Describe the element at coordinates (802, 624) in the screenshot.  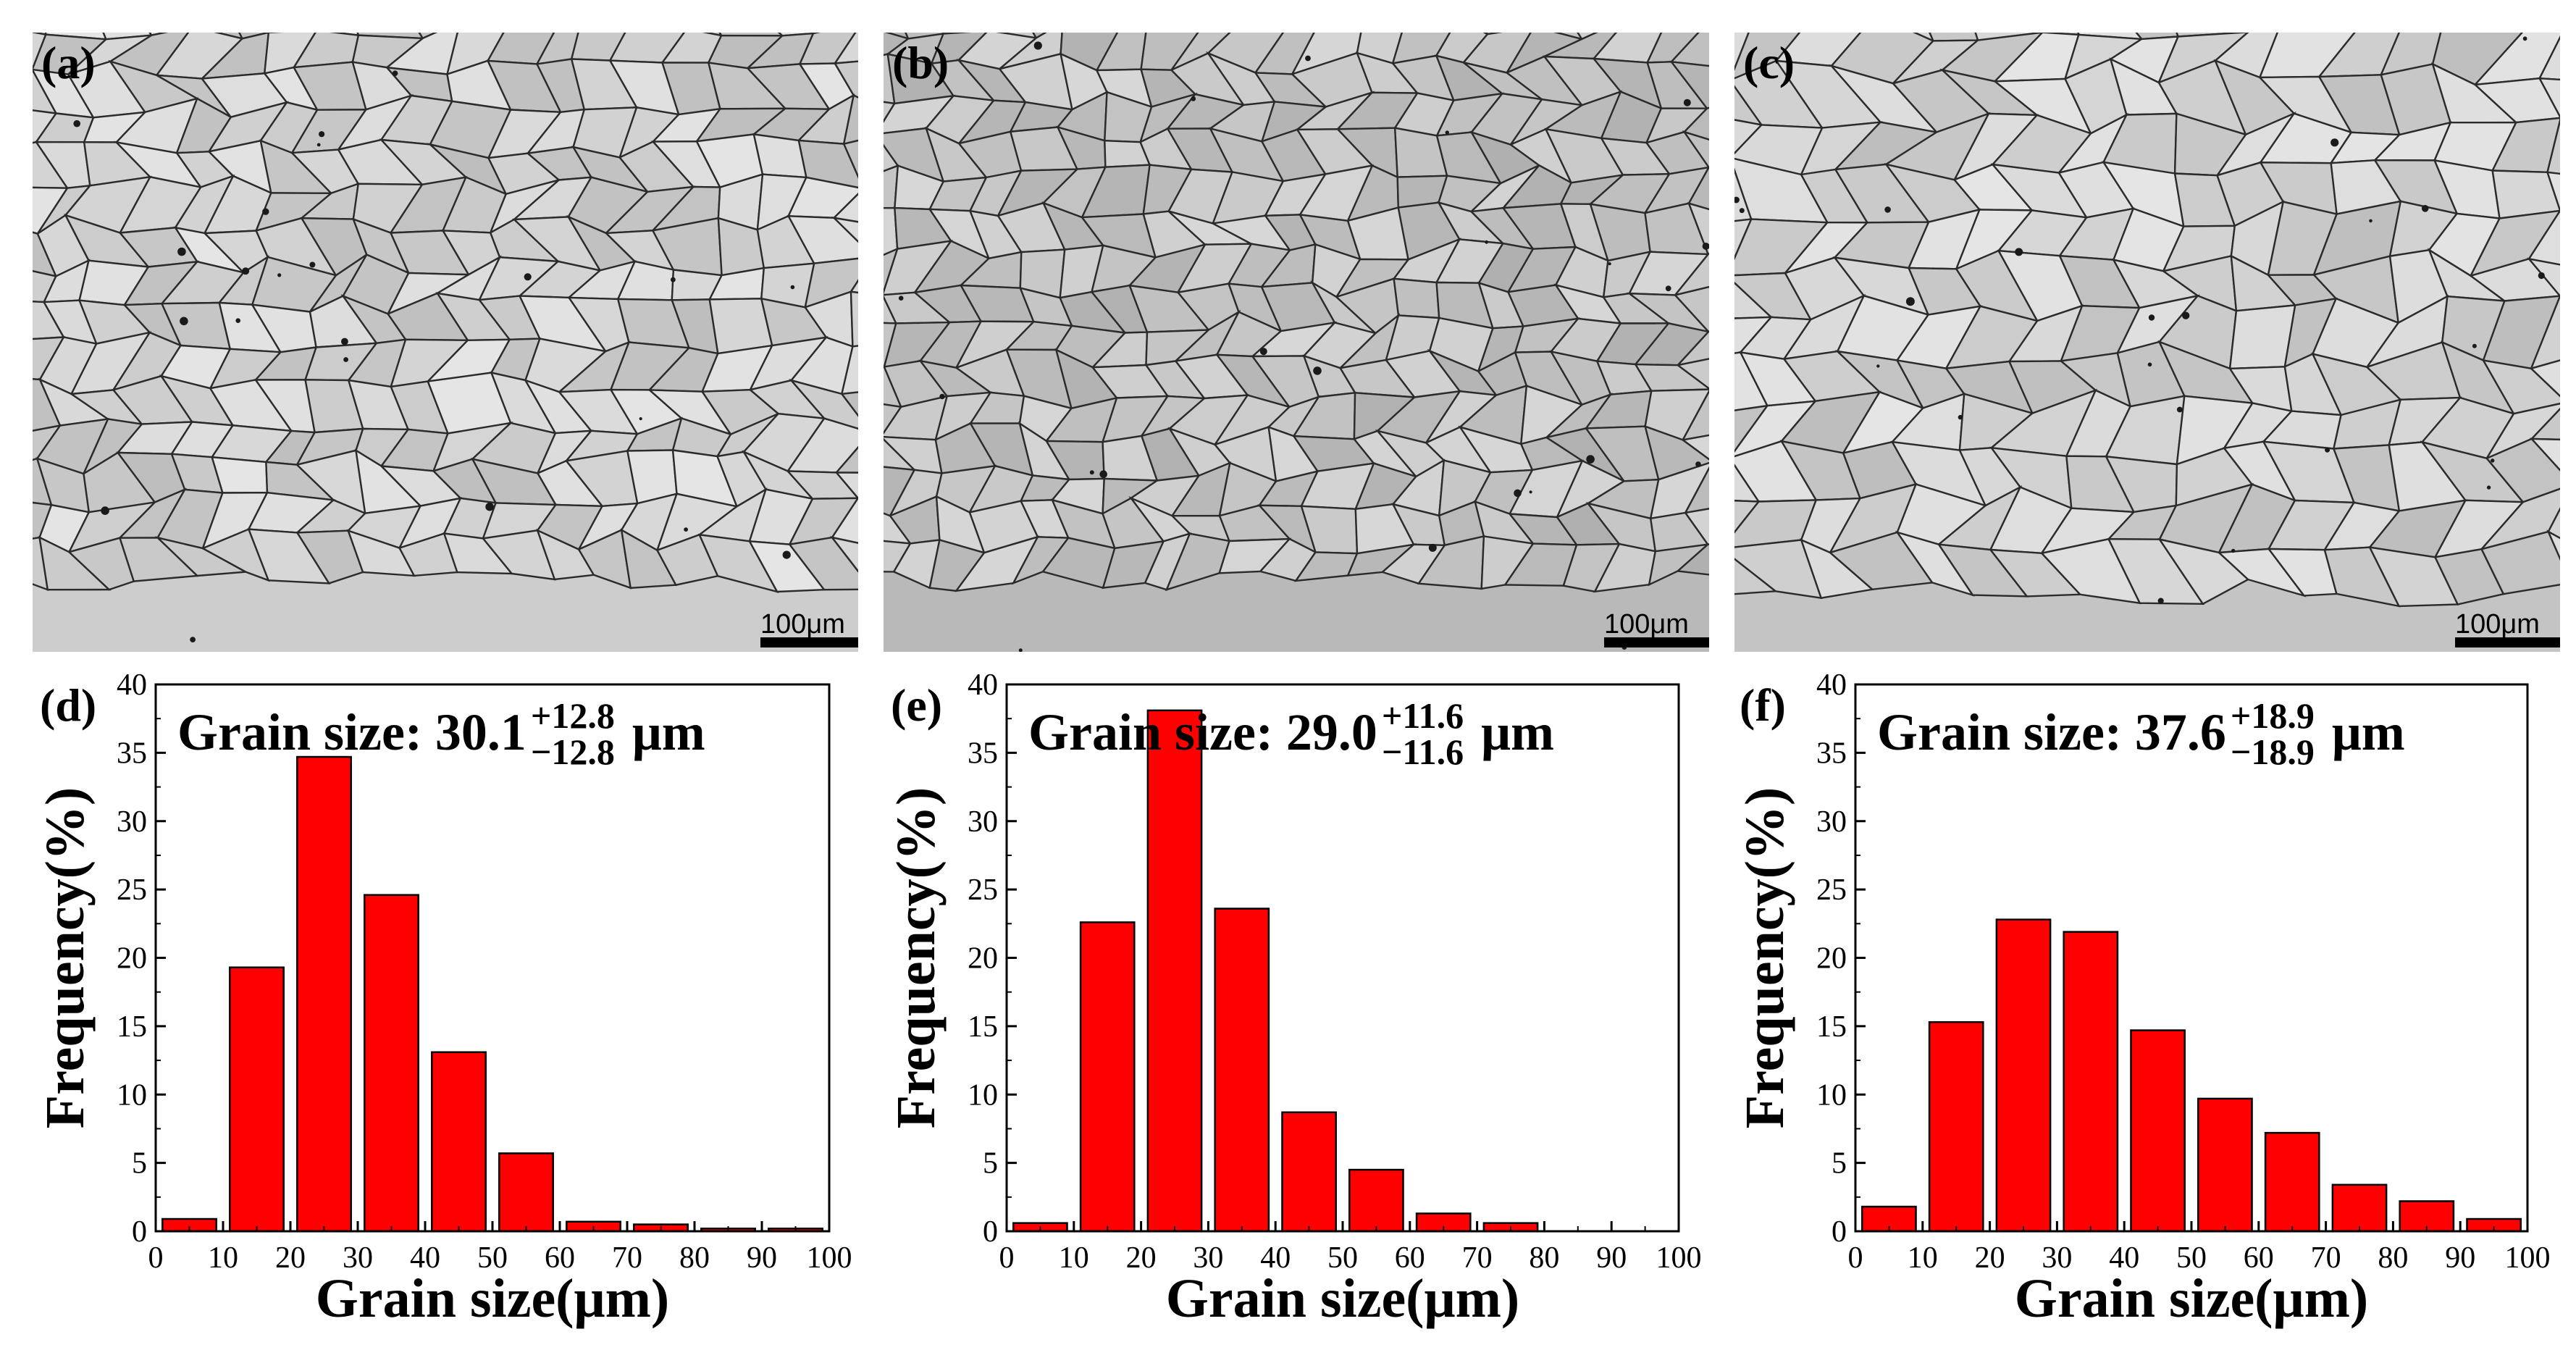
I see `scale-label-a: 100μm` at that location.